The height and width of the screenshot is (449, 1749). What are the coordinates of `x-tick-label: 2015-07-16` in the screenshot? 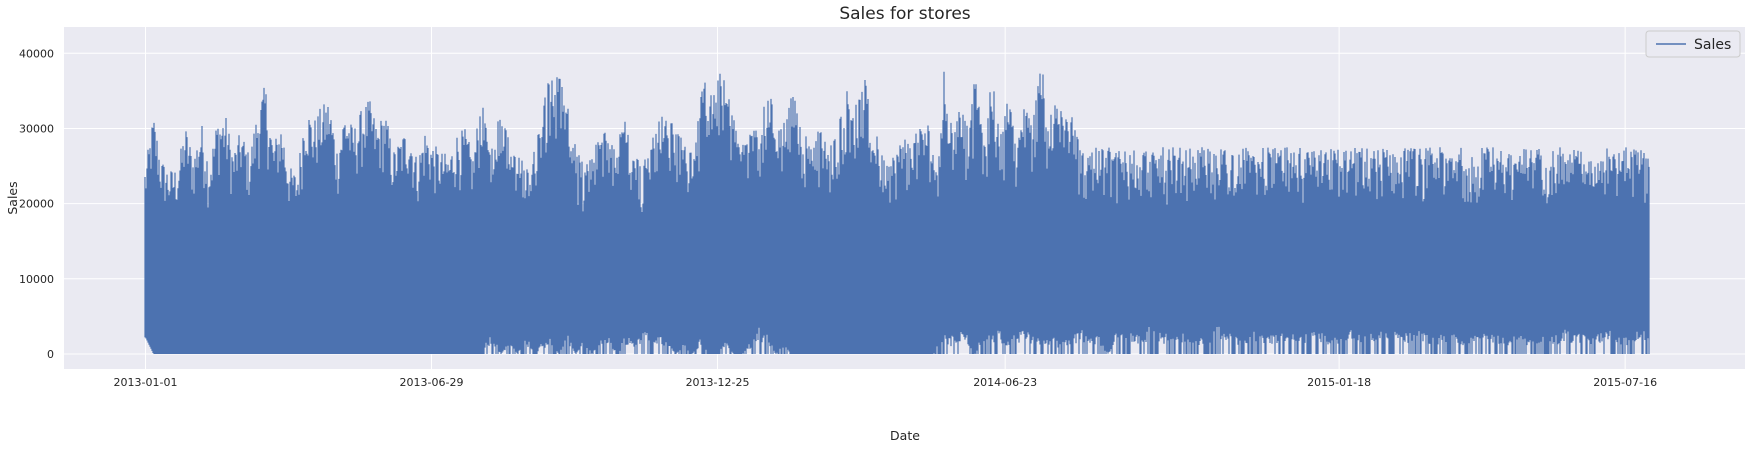 It's located at (1625, 382).